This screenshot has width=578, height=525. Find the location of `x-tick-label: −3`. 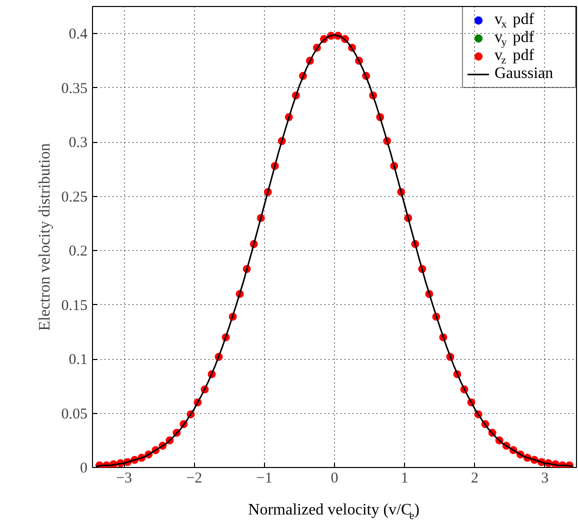

x-tick-label: −3 is located at coordinates (124, 478).